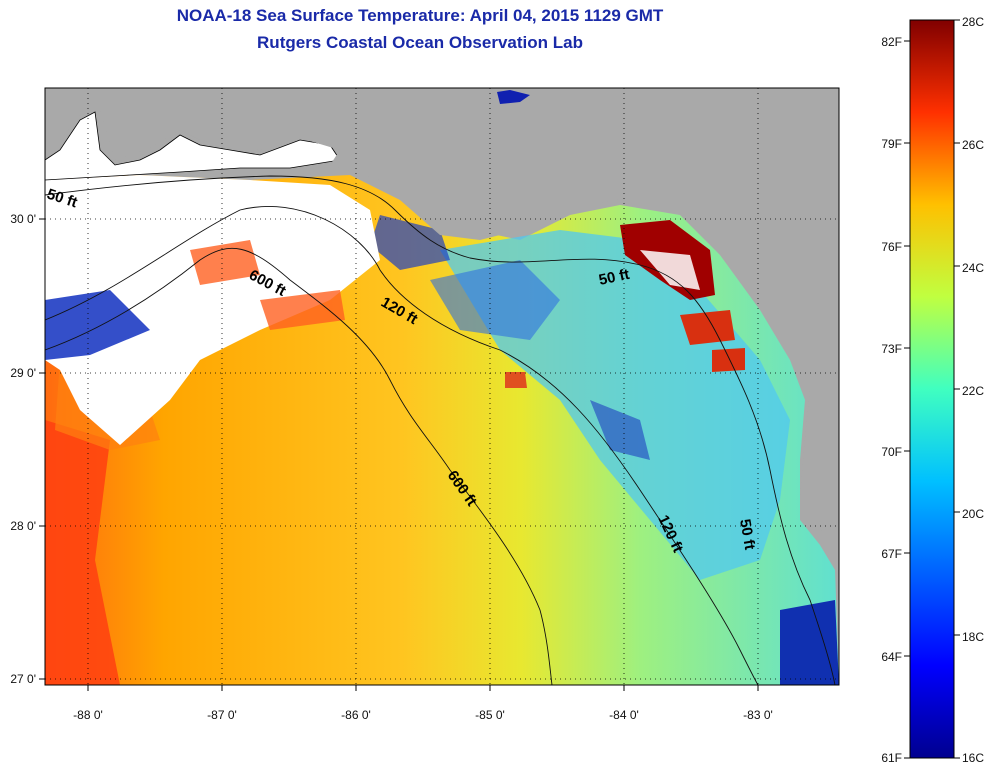 This screenshot has width=992, height=770. I want to click on colorbar-fahrenheit-label: 76F, so click(891, 247).